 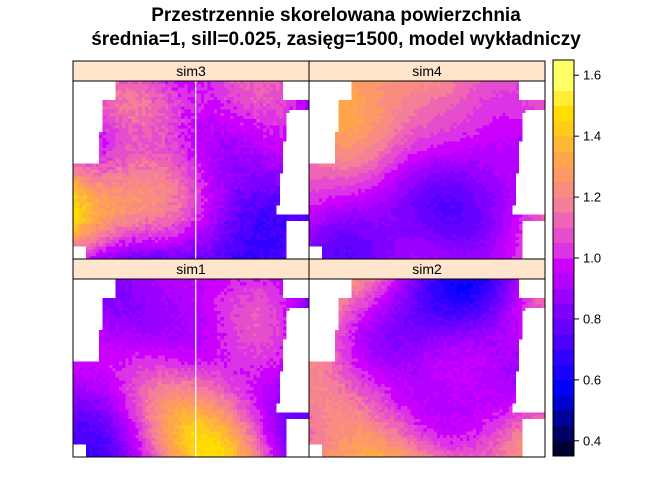 I want to click on panel-sim2: sim2, so click(x=427, y=358).